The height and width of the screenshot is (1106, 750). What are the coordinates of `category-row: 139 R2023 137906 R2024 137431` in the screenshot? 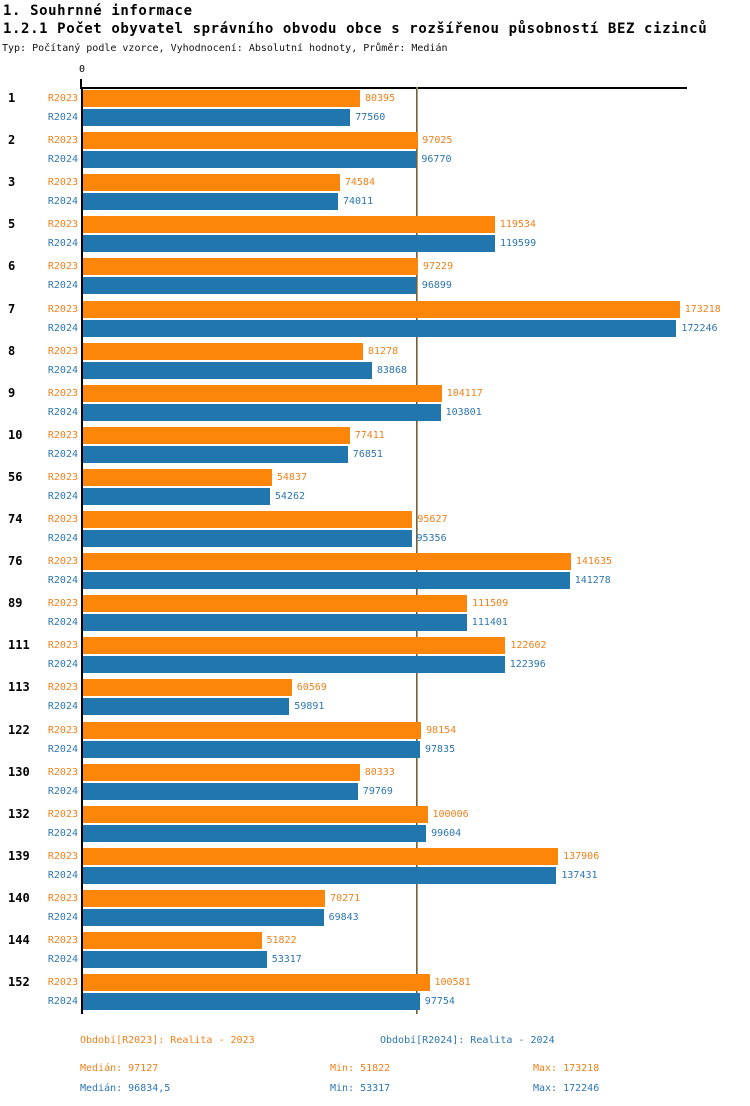 It's located at (375, 865).